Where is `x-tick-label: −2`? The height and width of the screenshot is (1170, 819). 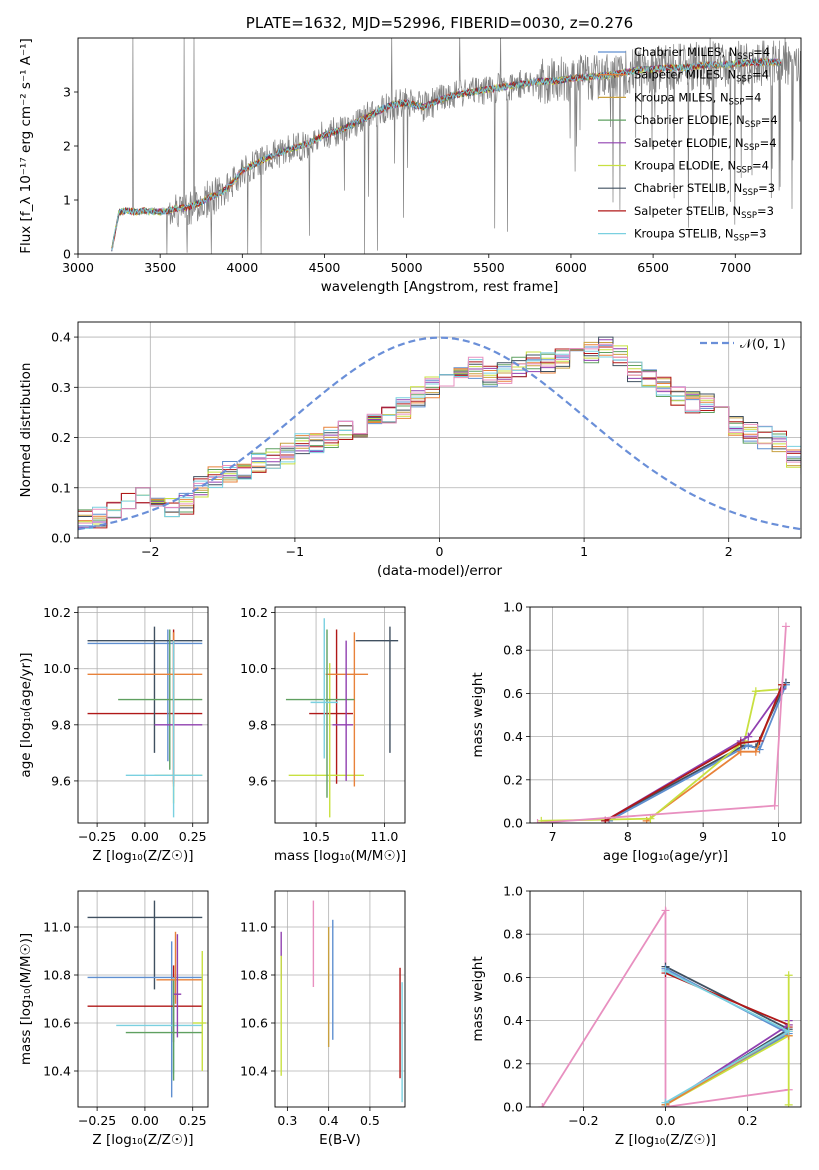 x-tick-label: −2 is located at coordinates (150, 551).